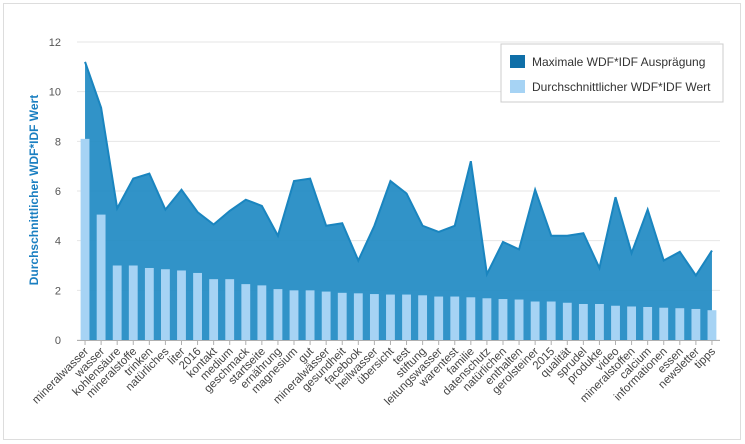 The image size is (745, 444). Describe the element at coordinates (621, 87) in the screenshot. I see `legend-label-avg: Durchschnittlicher WDF*IDF Wert` at that location.